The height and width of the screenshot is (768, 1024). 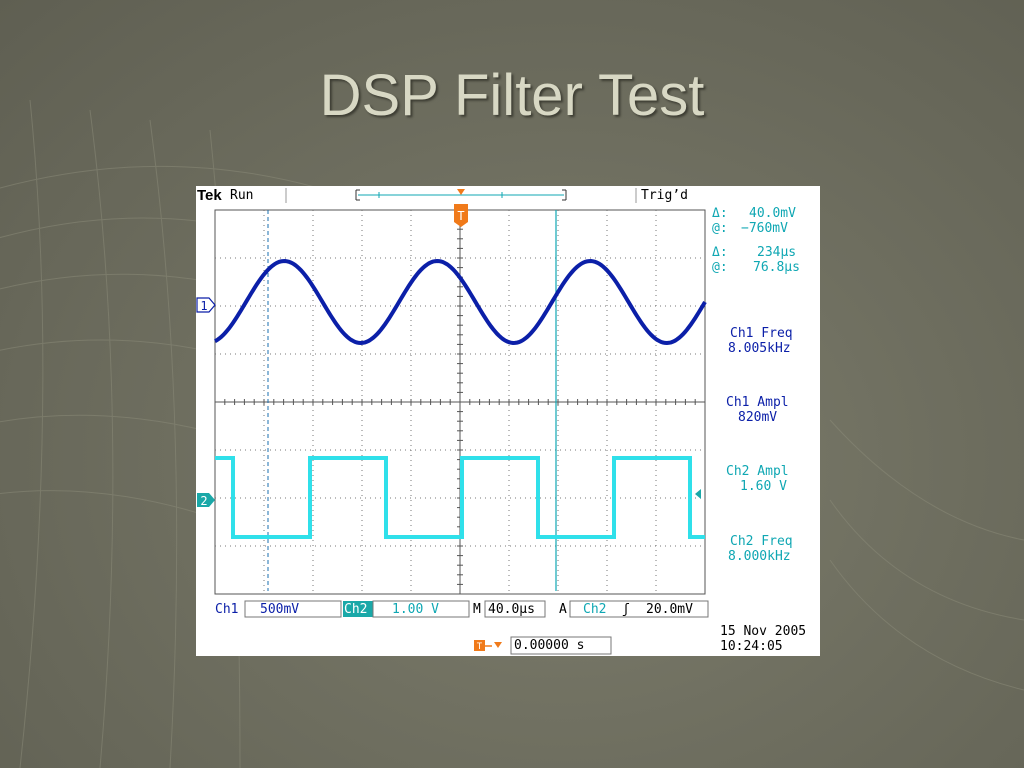 What do you see at coordinates (759, 556) in the screenshot?
I see `ch2-freq-value: 8.000kHz` at bounding box center [759, 556].